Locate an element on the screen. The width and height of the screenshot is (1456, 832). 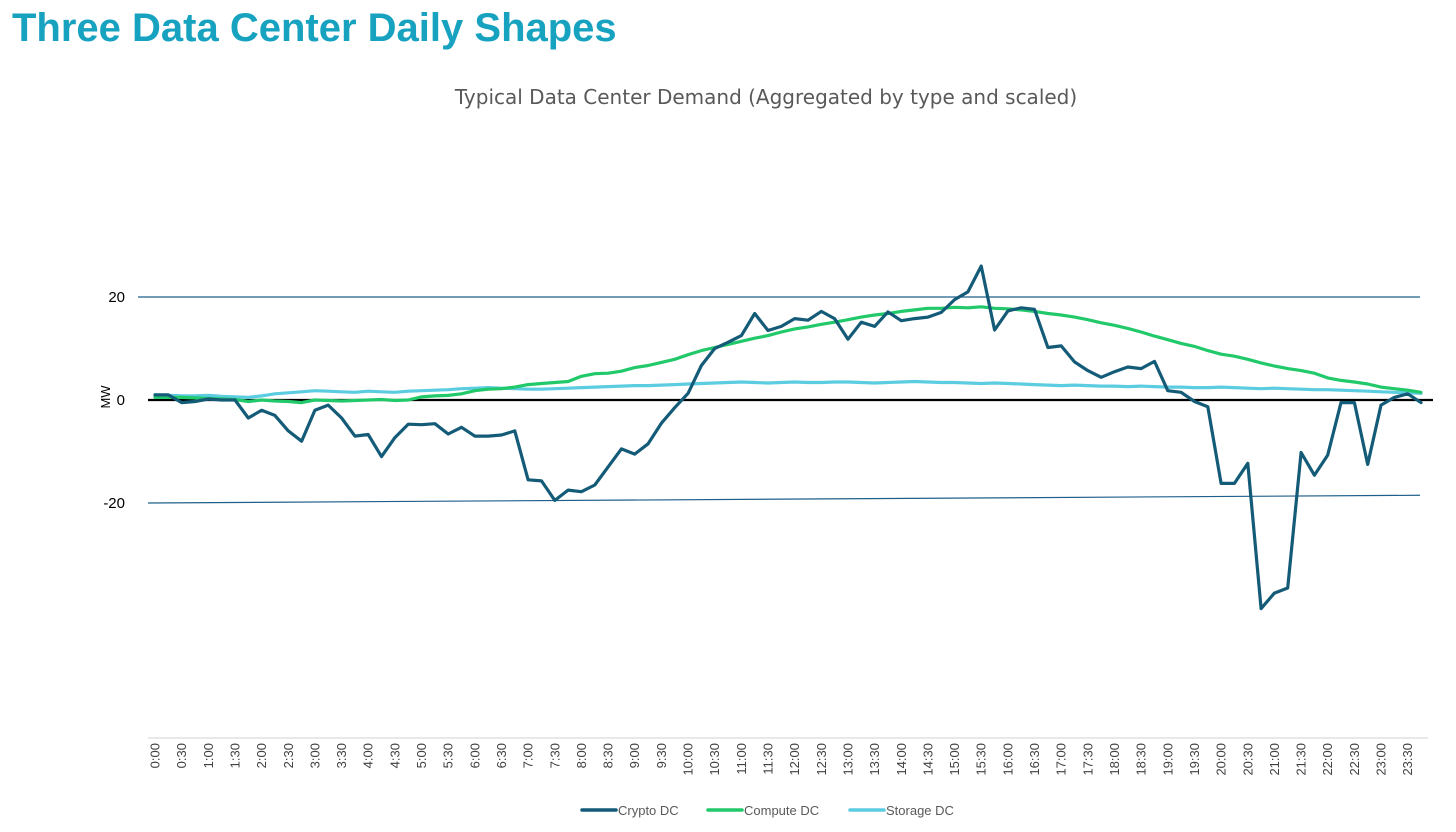
x-tick-label: 18:00 is located at coordinates (1114, 759).